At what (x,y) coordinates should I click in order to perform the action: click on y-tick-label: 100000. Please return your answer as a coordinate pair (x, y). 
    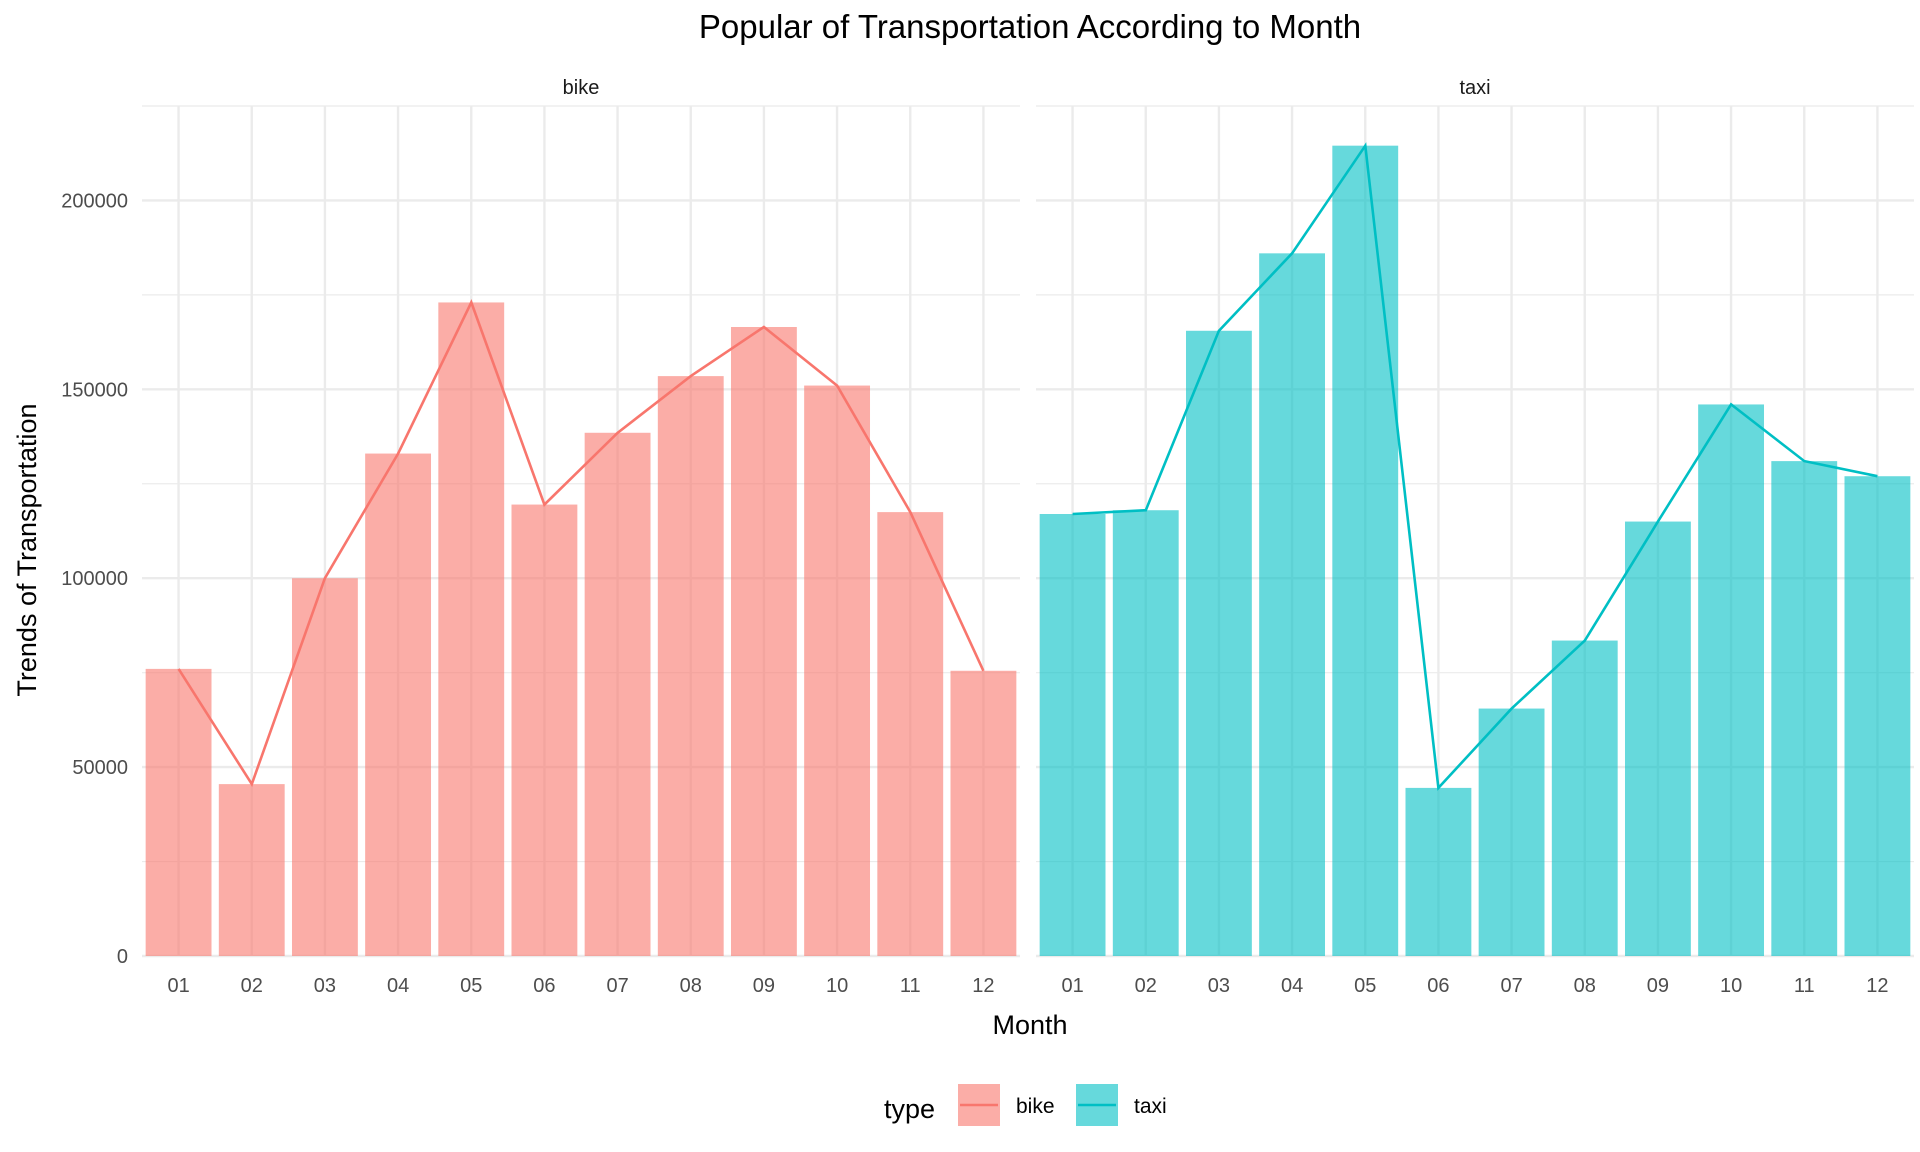
    Looking at the image, I should click on (94, 579).